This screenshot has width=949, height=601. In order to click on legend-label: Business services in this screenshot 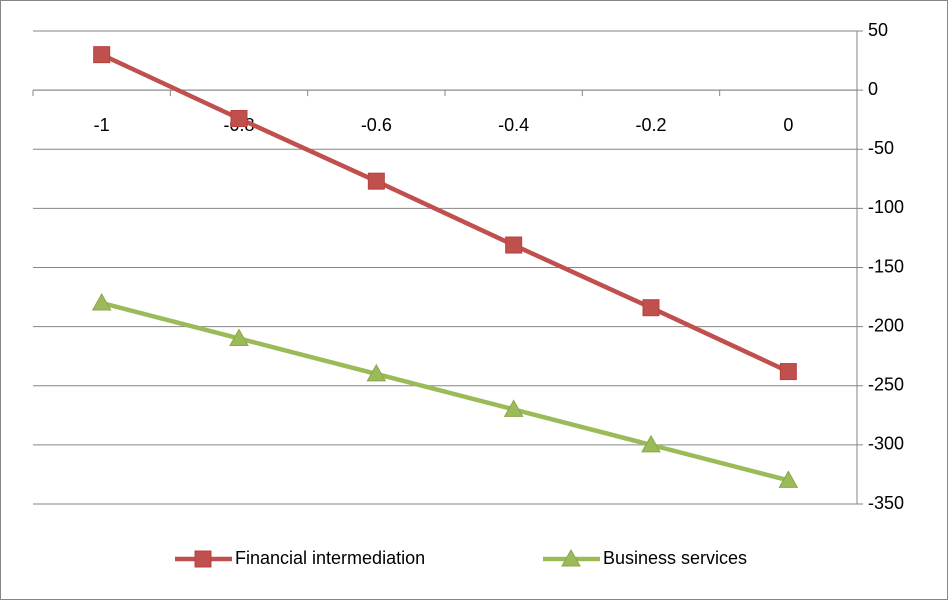, I will do `click(675, 558)`.